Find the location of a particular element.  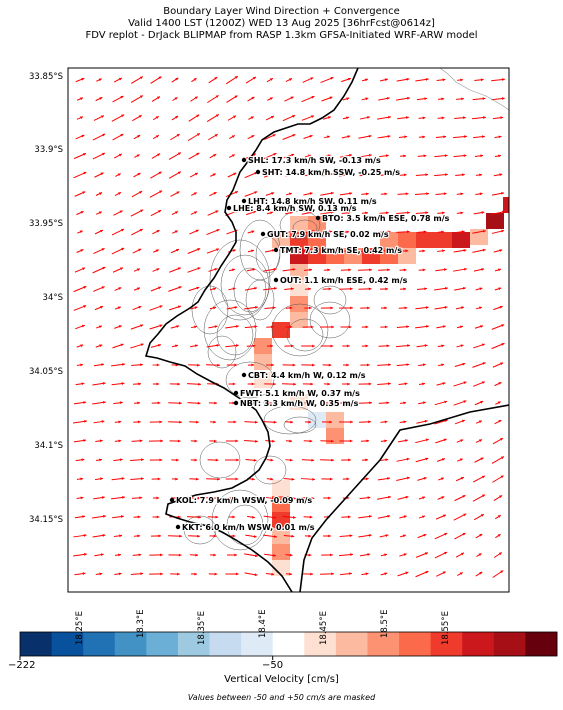

station-label: OUT: 1.1 km/h ESE, 0.42 m/s is located at coordinates (344, 280).